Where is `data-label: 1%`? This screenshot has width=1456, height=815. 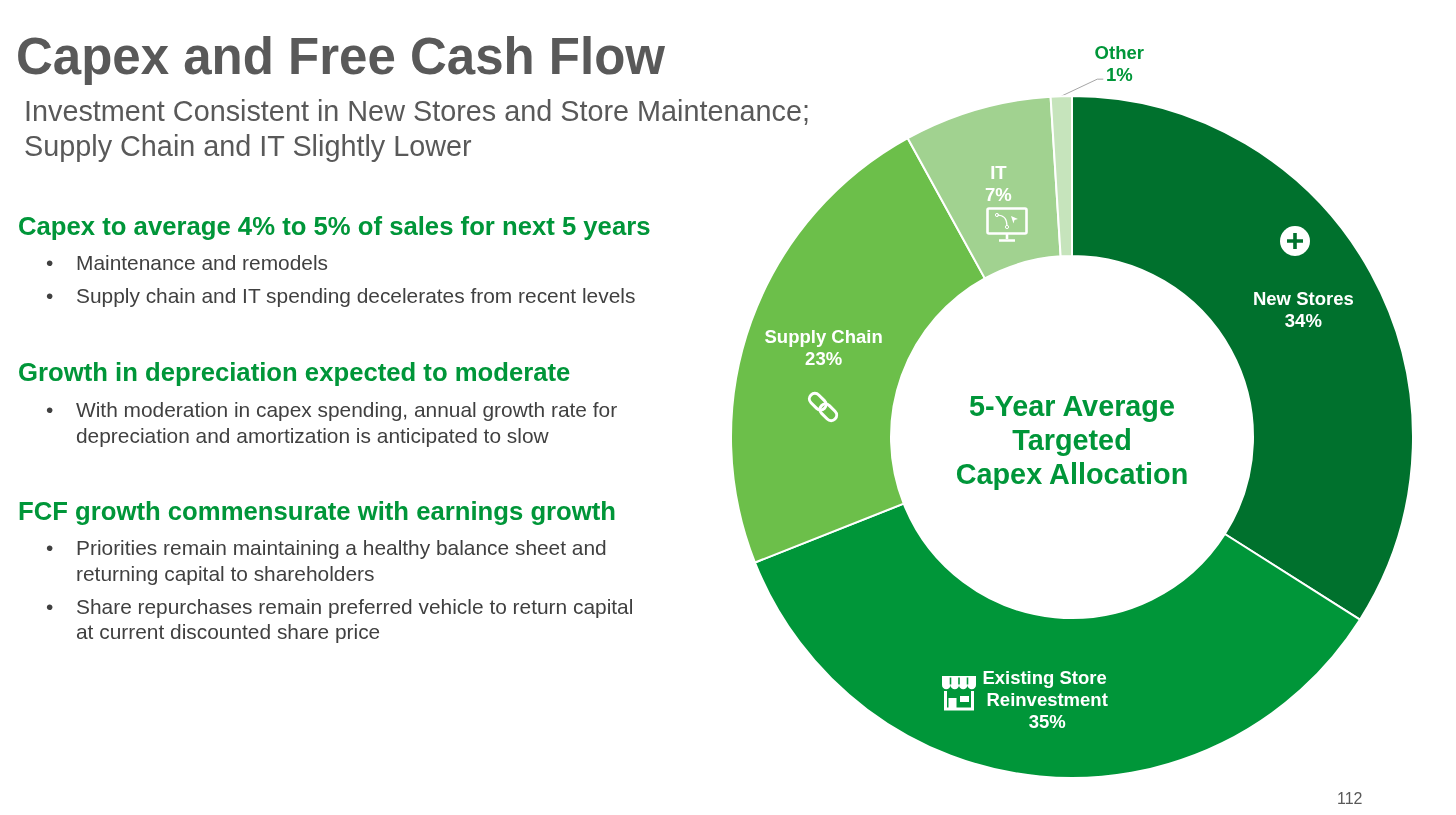 data-label: 1% is located at coordinates (1119, 74).